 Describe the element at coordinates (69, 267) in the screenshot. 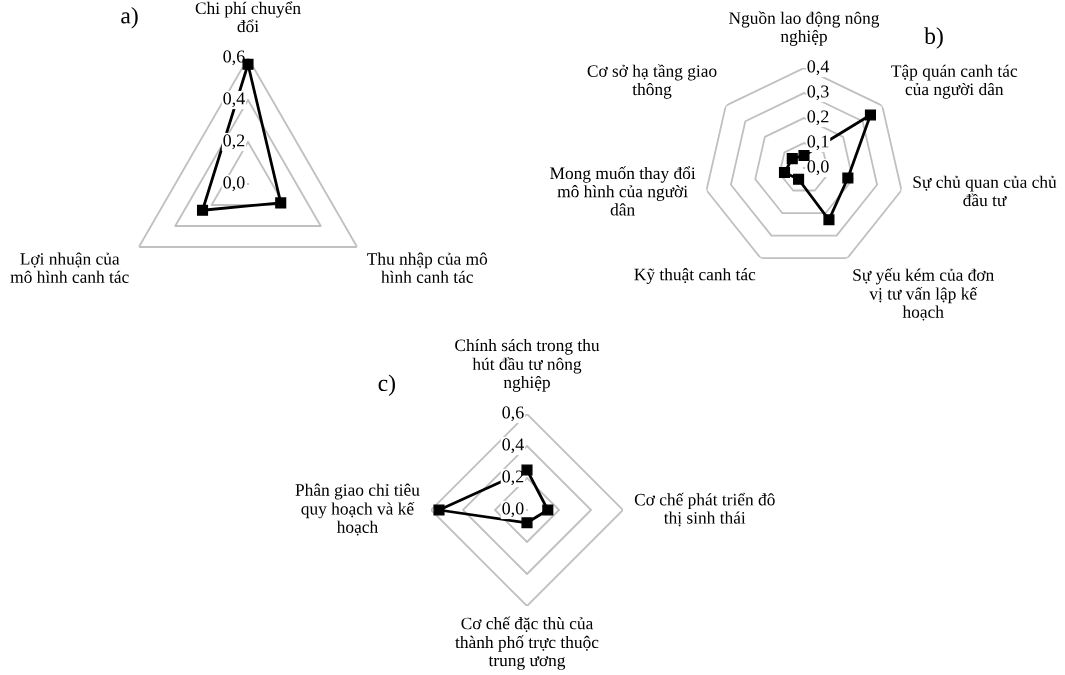

I see `spoke-label: Lợi nhuận của mô hình canh tác` at that location.